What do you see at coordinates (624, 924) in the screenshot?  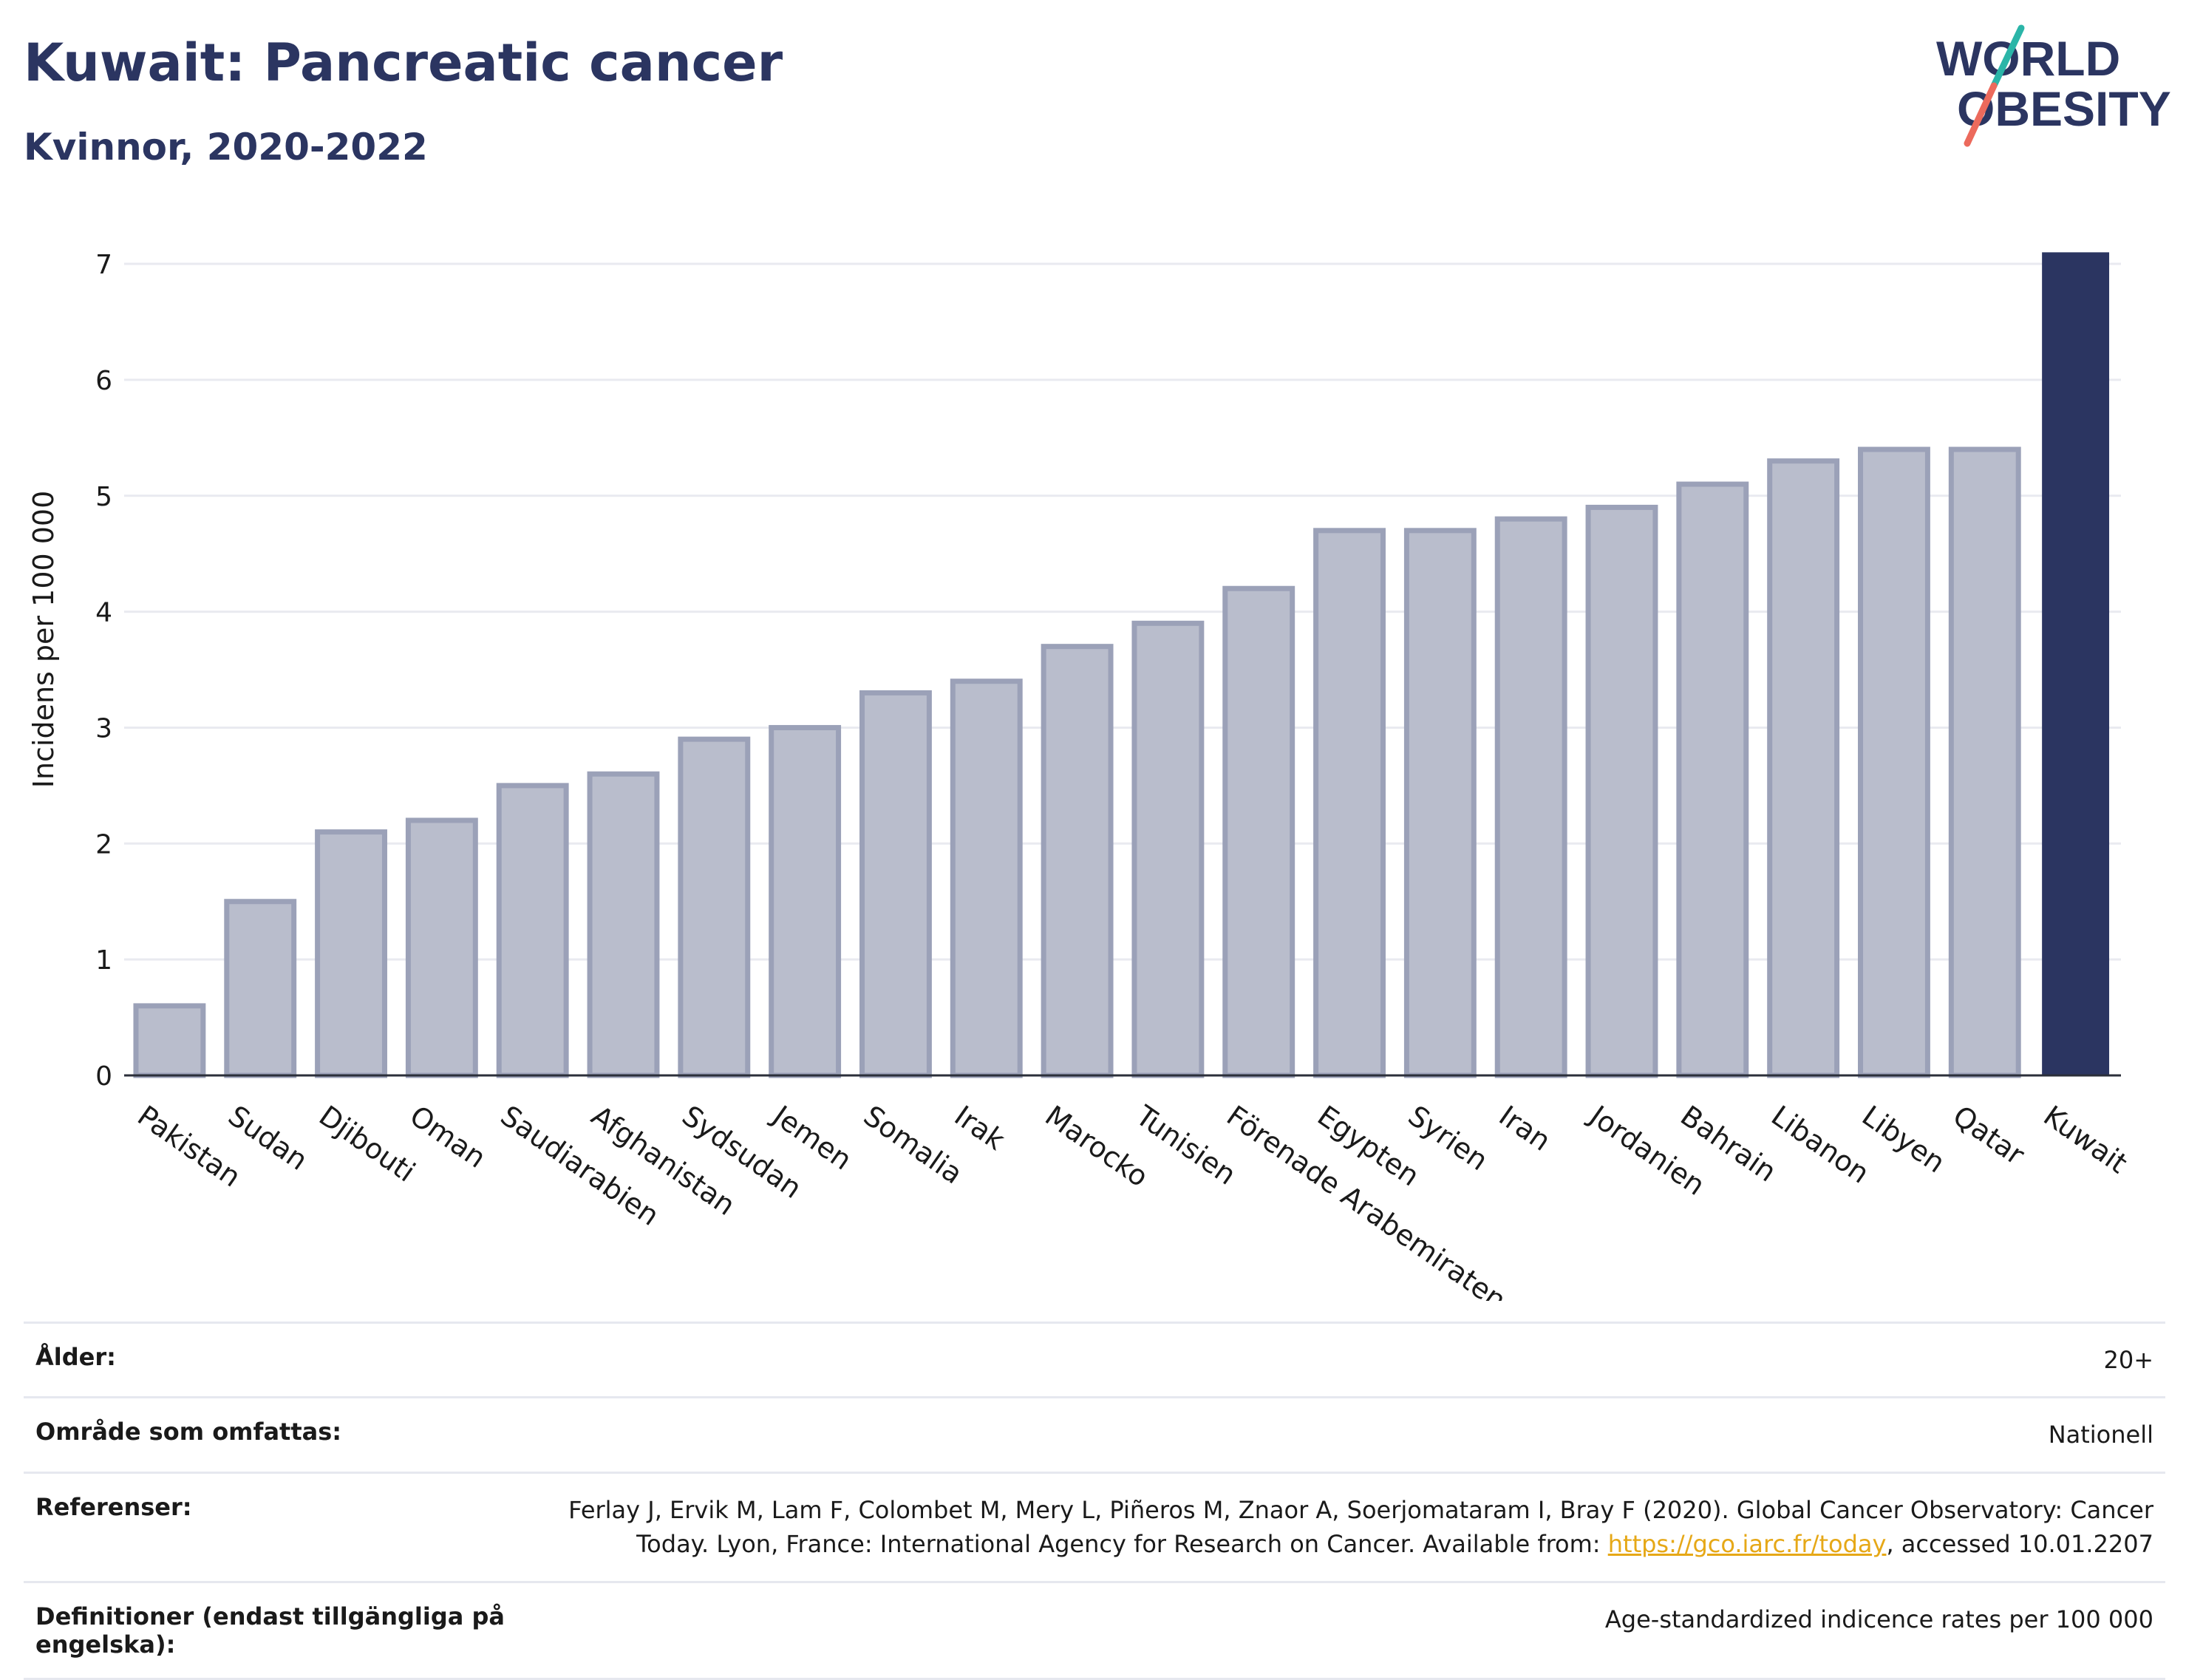 I see `bar-afghanistan` at bounding box center [624, 924].